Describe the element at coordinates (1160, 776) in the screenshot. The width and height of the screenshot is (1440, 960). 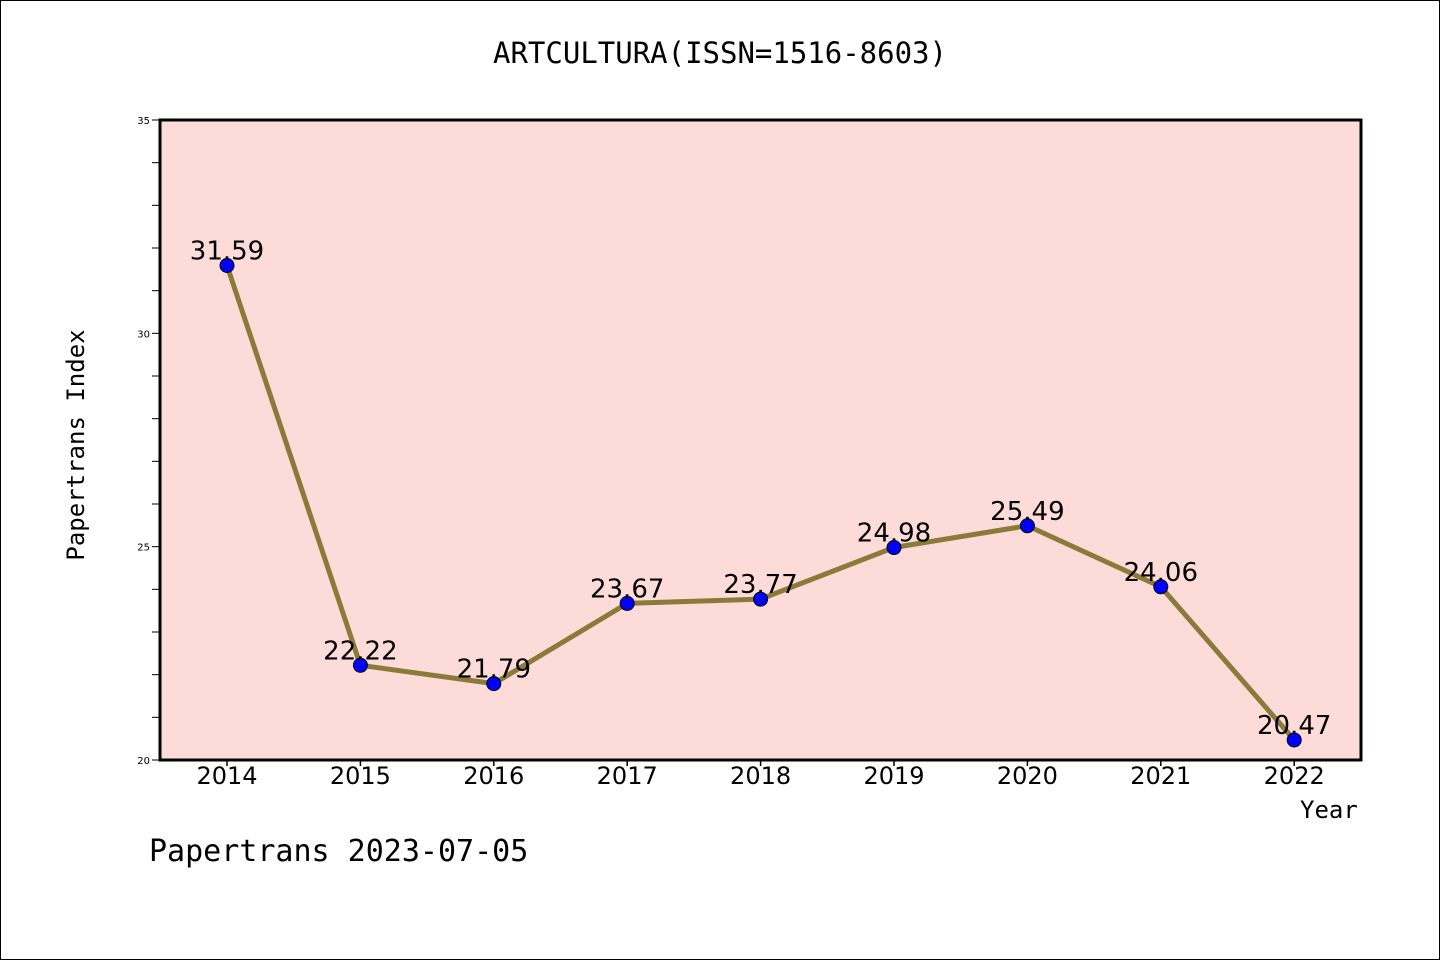
I see `x-tick-label: 2021` at that location.